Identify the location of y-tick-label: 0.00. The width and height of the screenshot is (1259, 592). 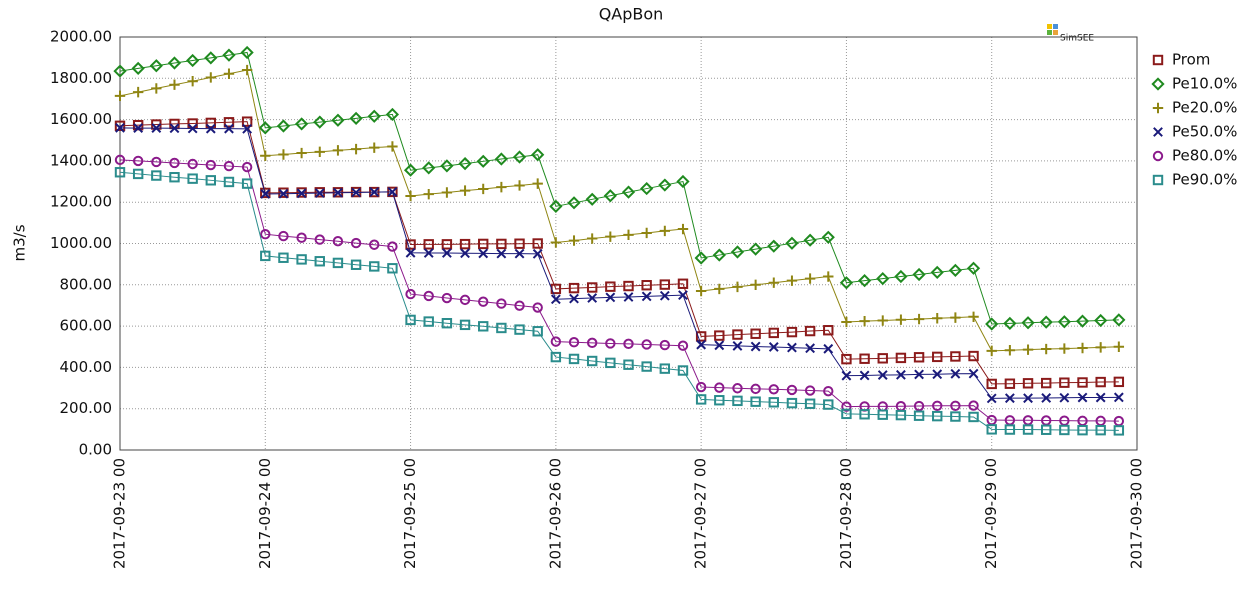
(95, 450).